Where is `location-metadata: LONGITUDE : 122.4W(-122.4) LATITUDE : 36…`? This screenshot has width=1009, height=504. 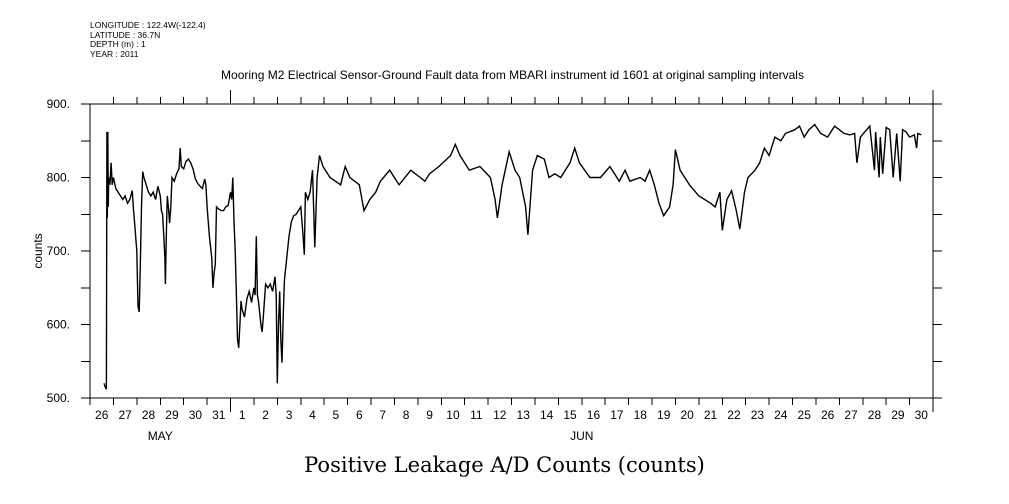 location-metadata: LONGITUDE : 122.4W(-122.4) LATITUDE : 36… is located at coordinates (148, 39).